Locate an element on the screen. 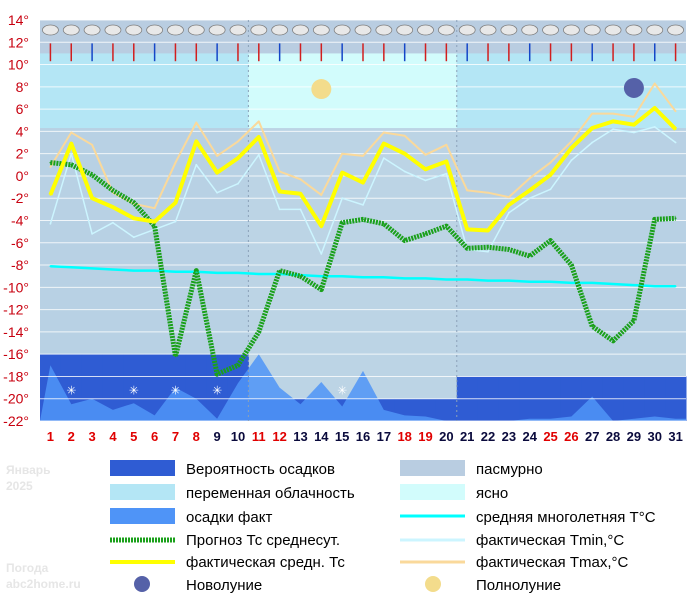 The height and width of the screenshot is (599, 687). x-tick-label: 8 is located at coordinates (196, 436).